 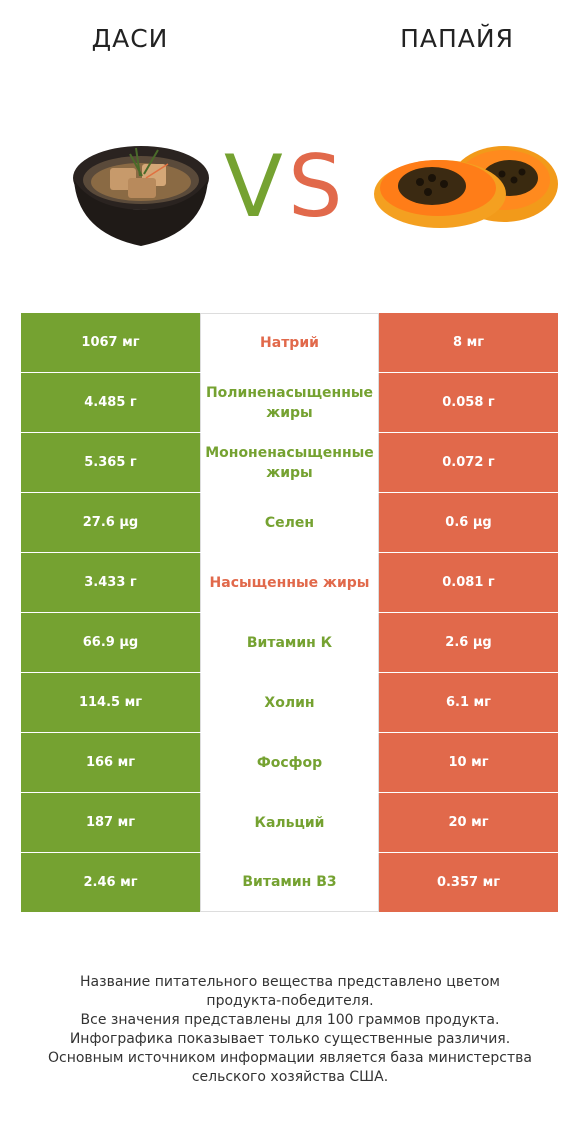 I want to click on left-value-cell: 166 мг, so click(x=110, y=762).